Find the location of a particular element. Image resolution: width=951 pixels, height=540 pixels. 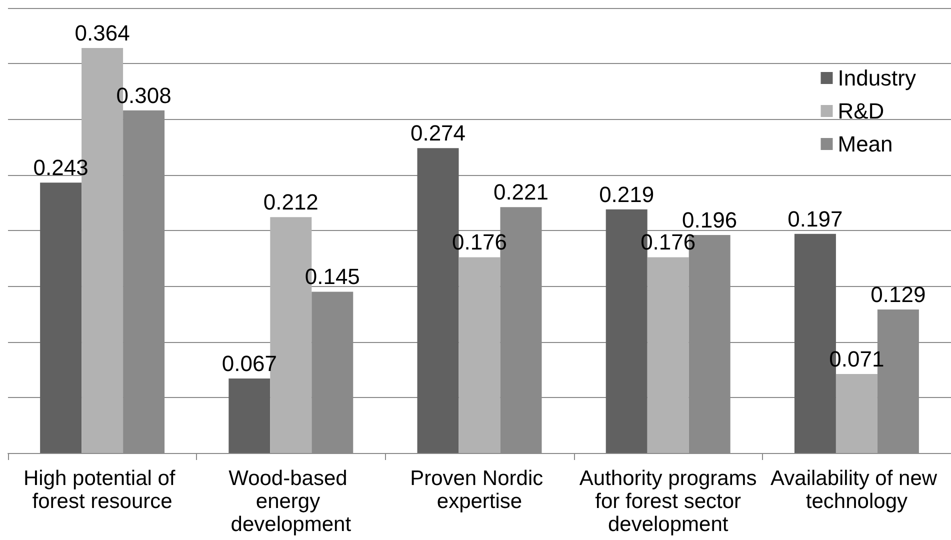

x-tick-label: Wood-based energy development is located at coordinates (291, 501).